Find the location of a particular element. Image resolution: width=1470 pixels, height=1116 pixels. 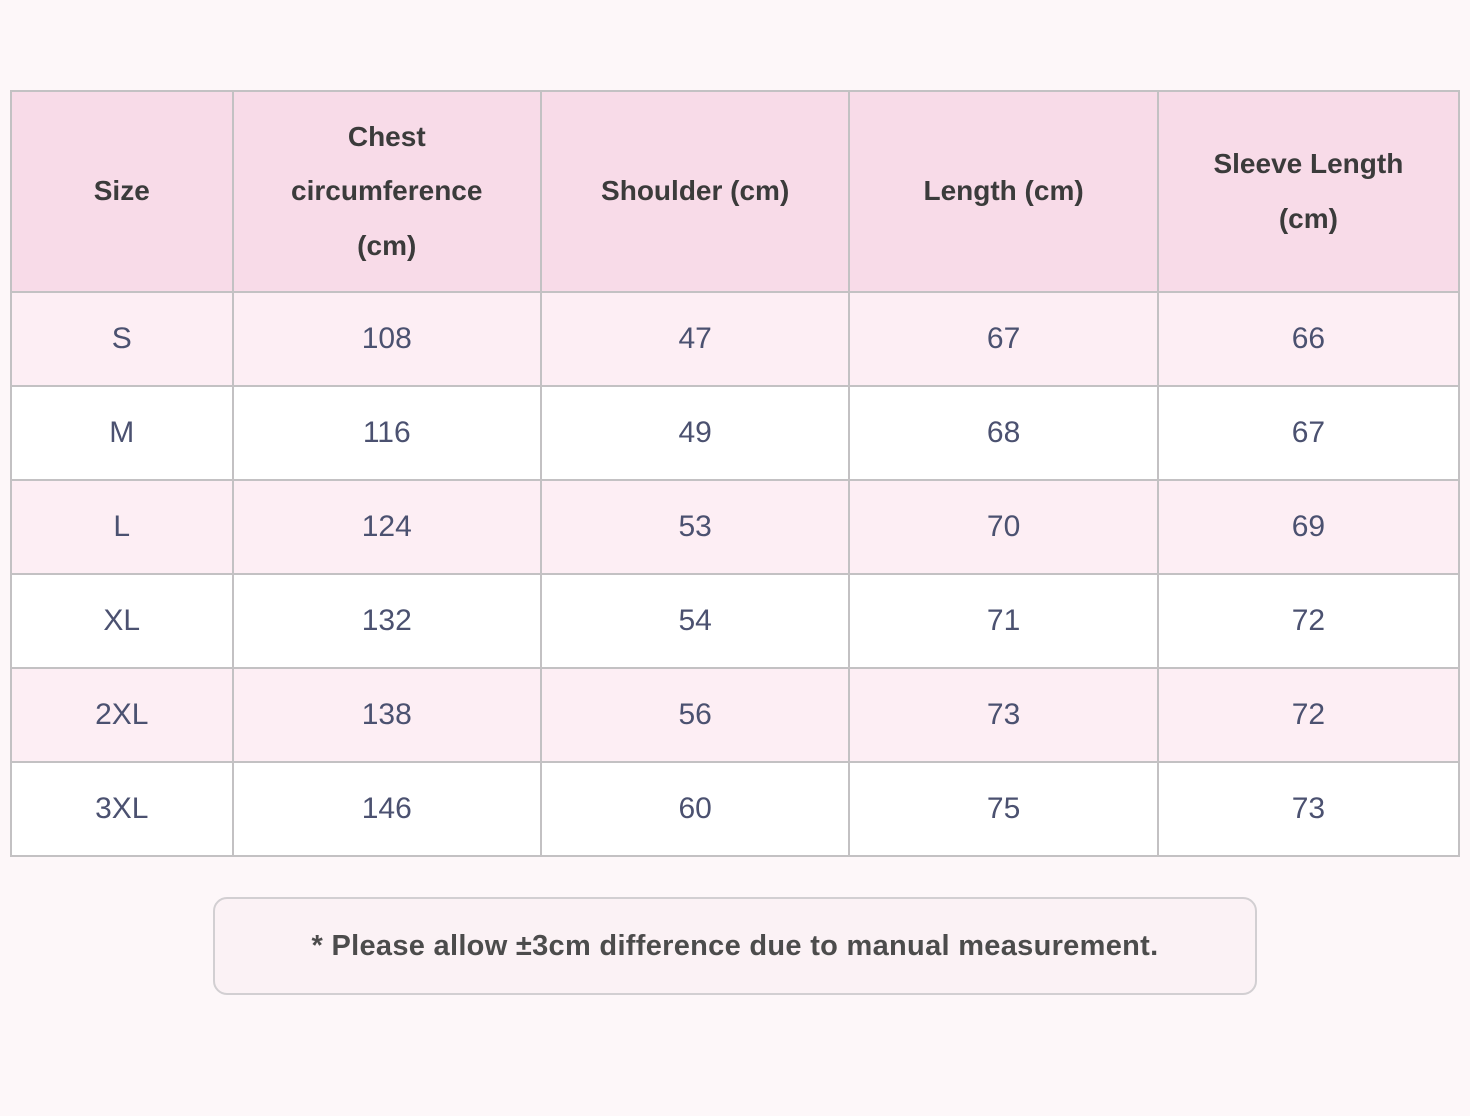

shoulder-cell: 54 is located at coordinates (695, 621).